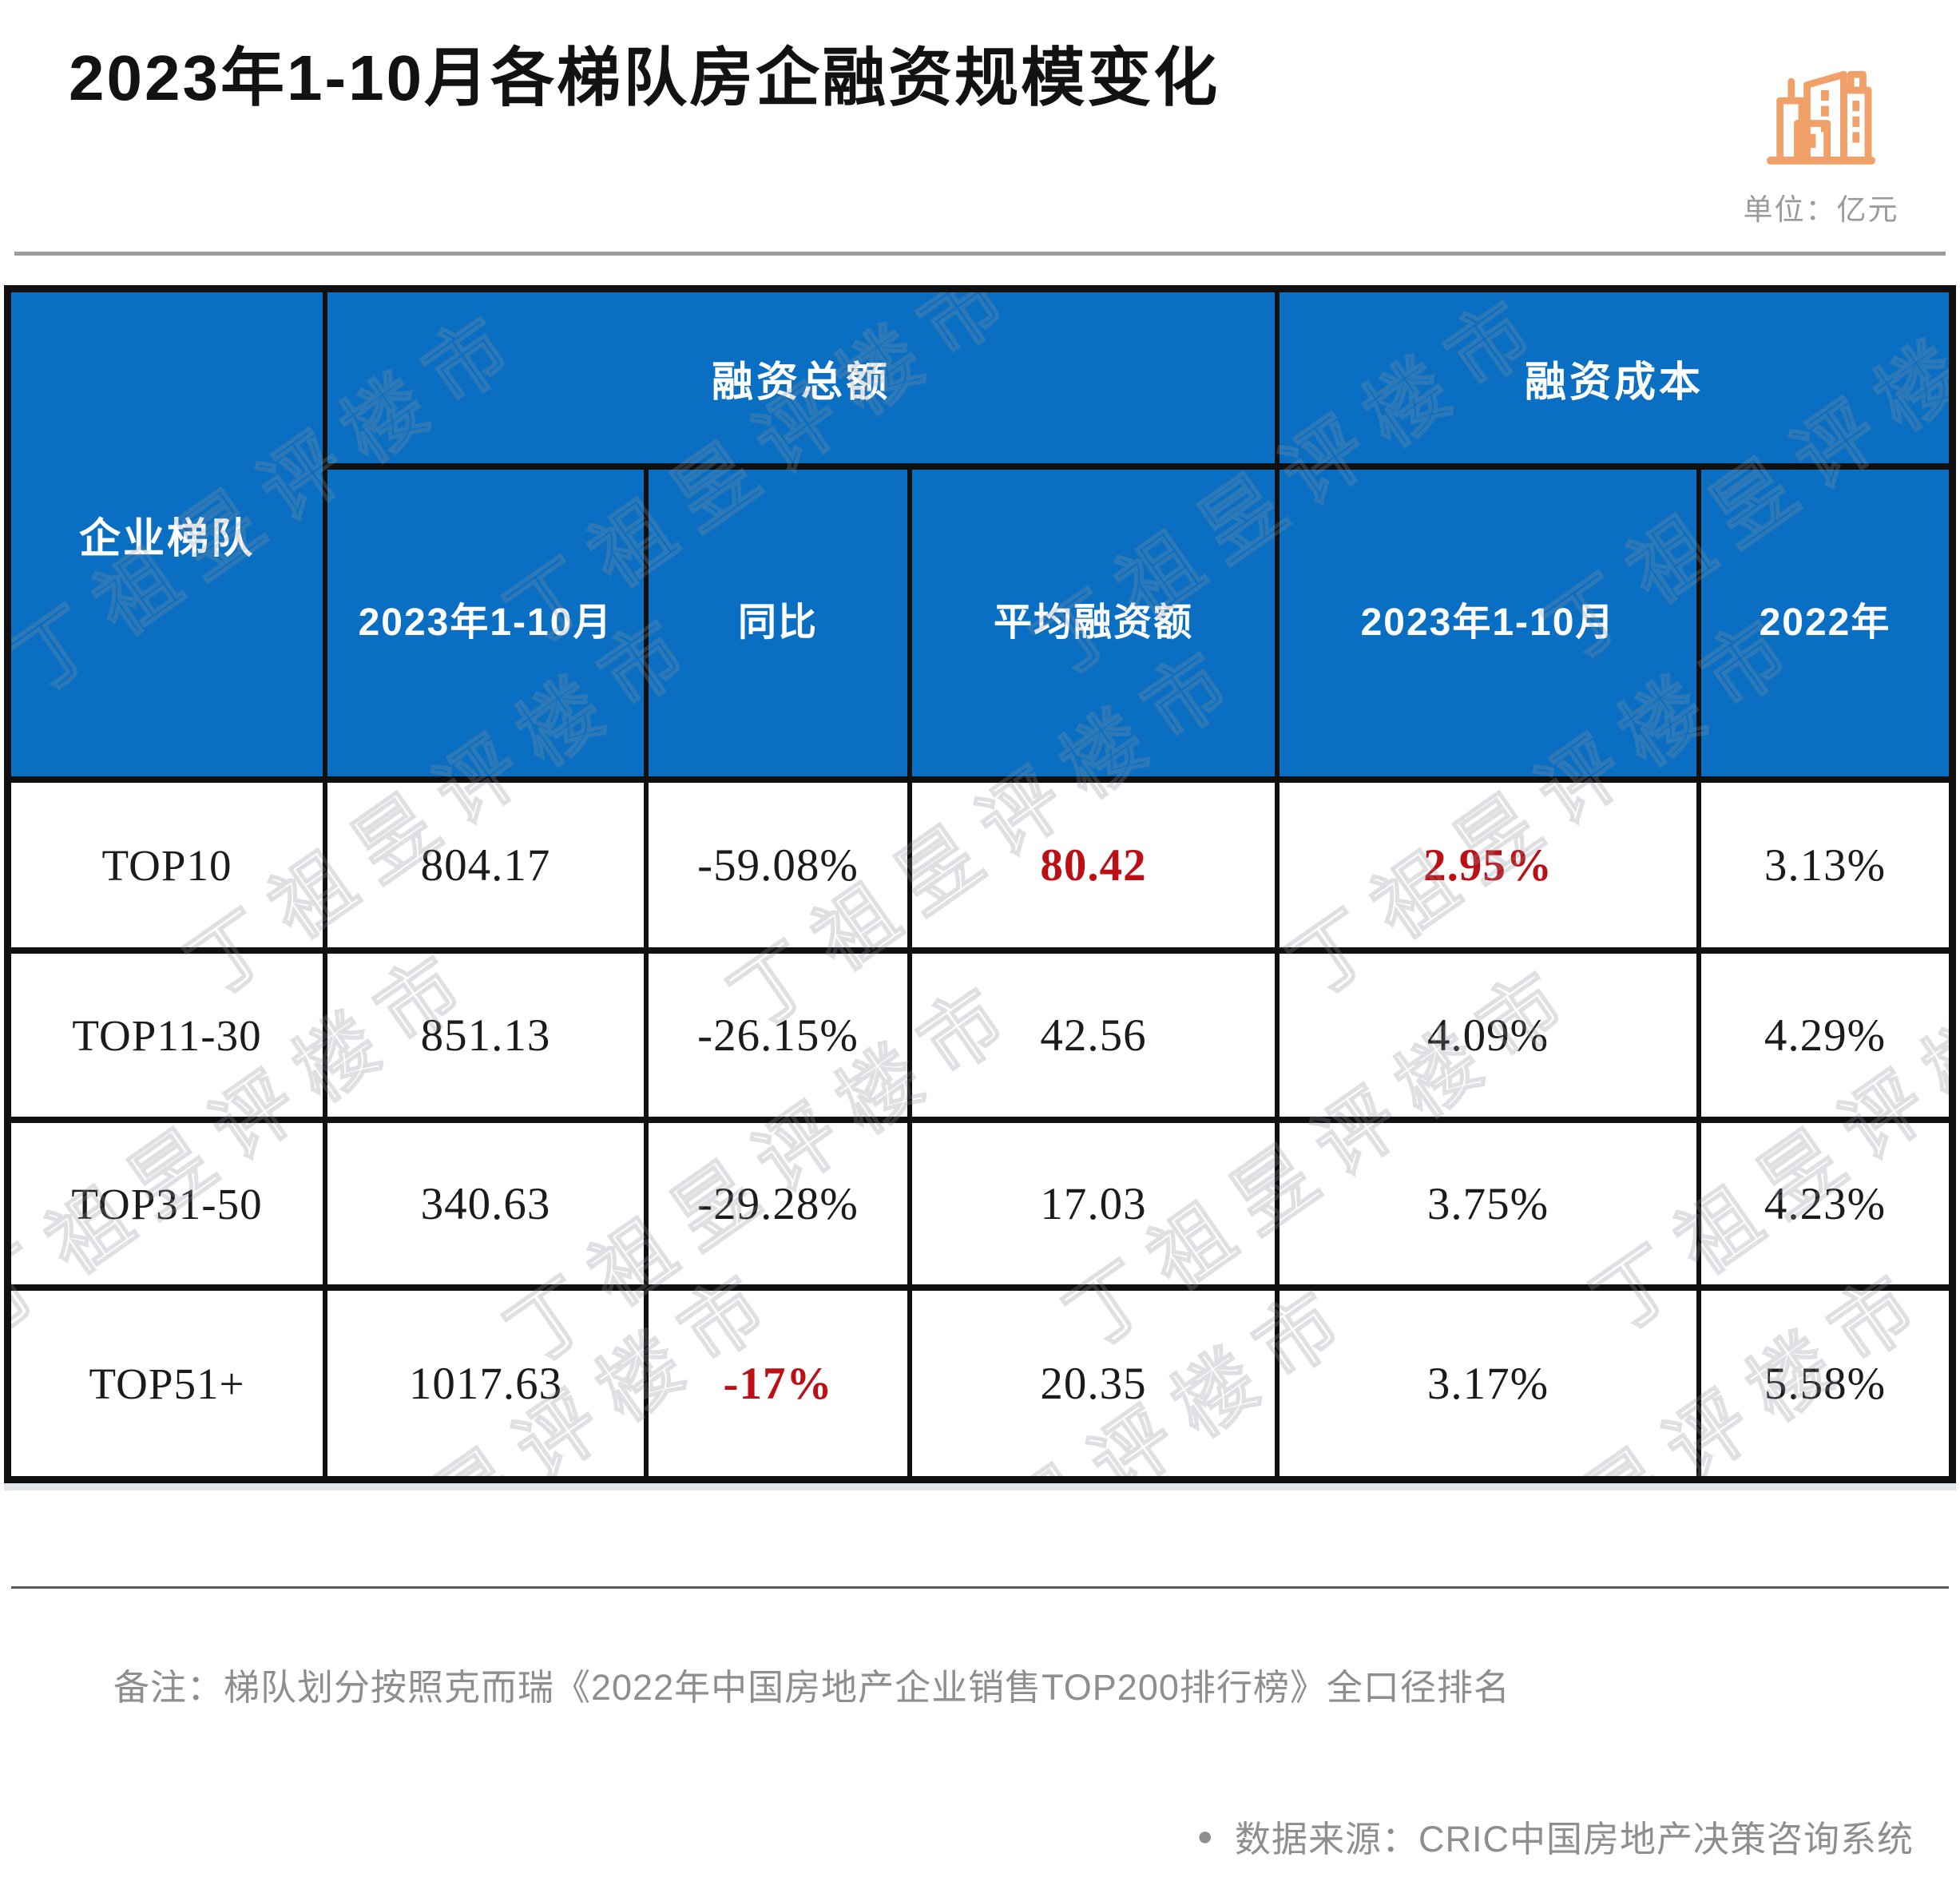 The image size is (1960, 1901). I want to click on data-source: ● 数据来源：CRIC中国房地产决策咨询系统, so click(1555, 1836).